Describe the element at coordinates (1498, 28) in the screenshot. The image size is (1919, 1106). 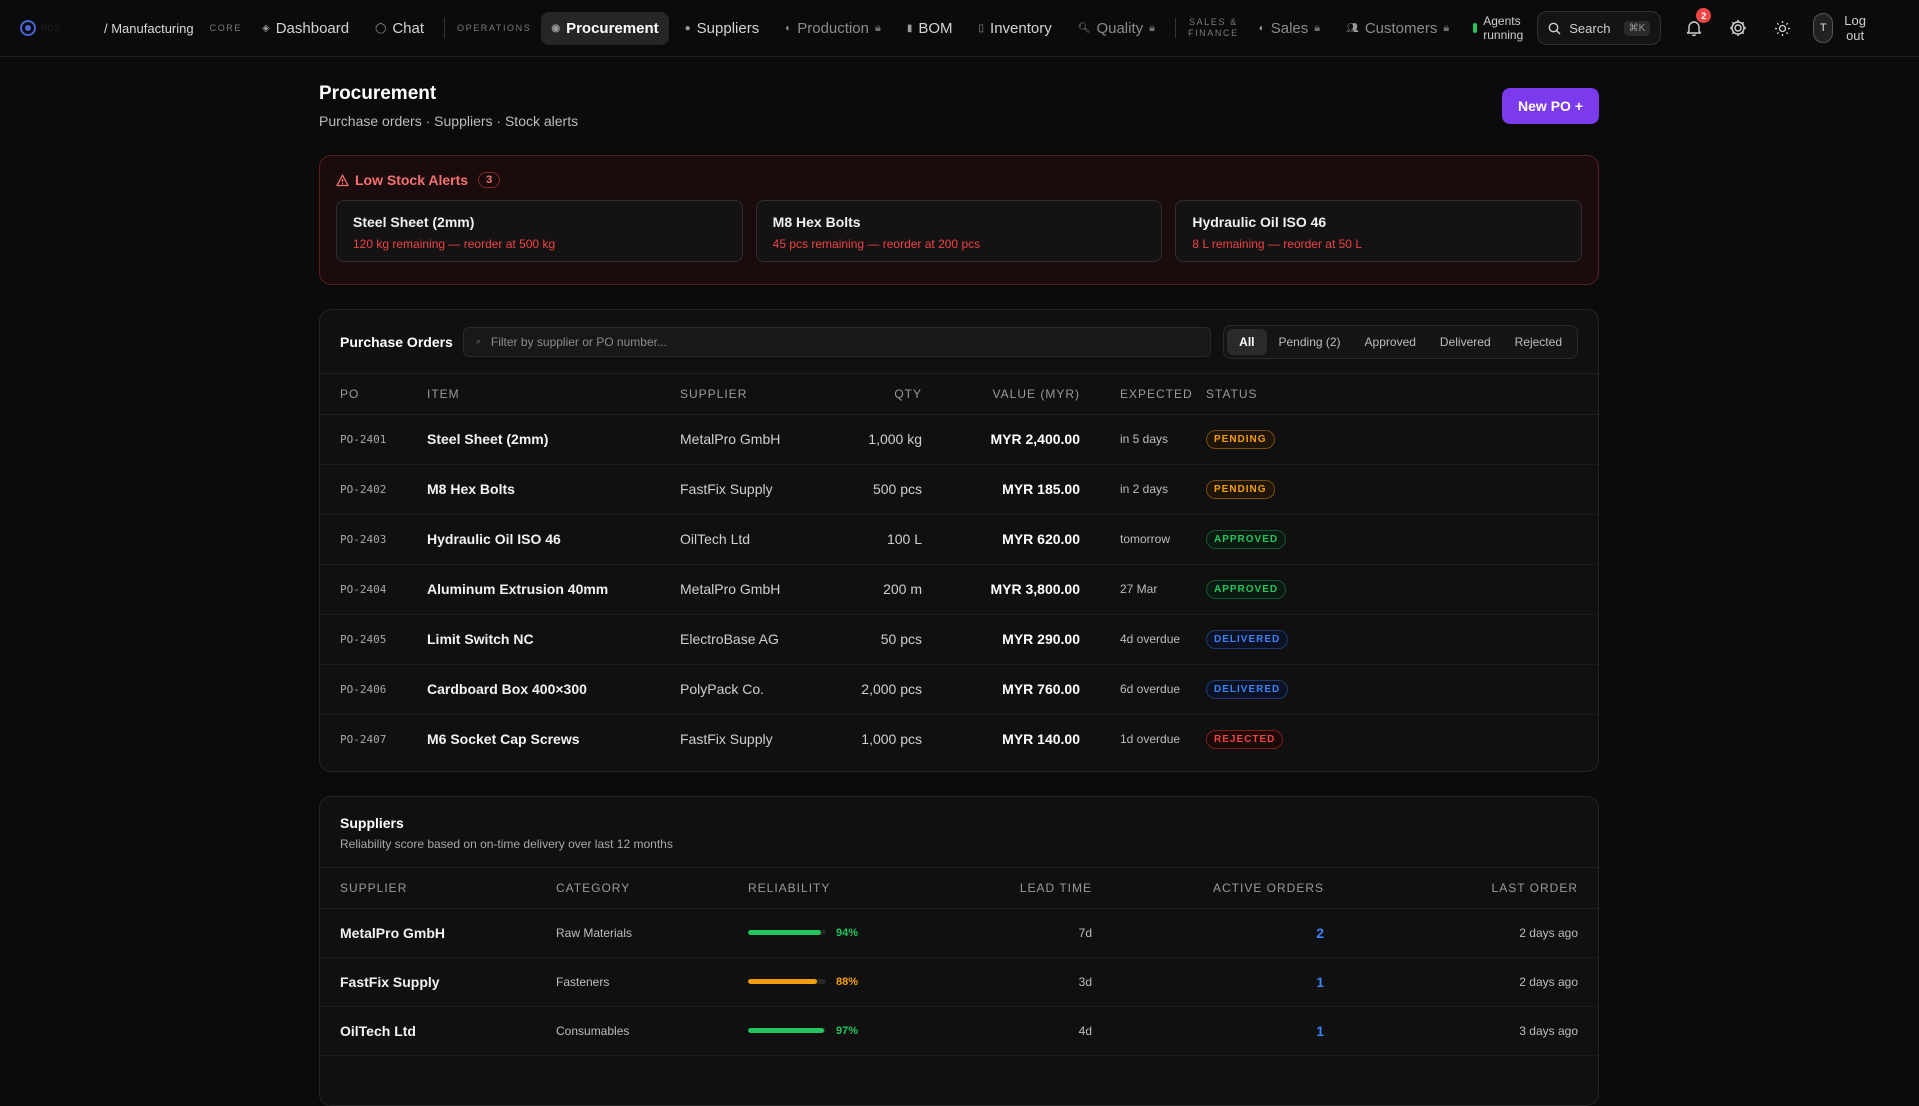
I see `agents-status: Agents running` at that location.